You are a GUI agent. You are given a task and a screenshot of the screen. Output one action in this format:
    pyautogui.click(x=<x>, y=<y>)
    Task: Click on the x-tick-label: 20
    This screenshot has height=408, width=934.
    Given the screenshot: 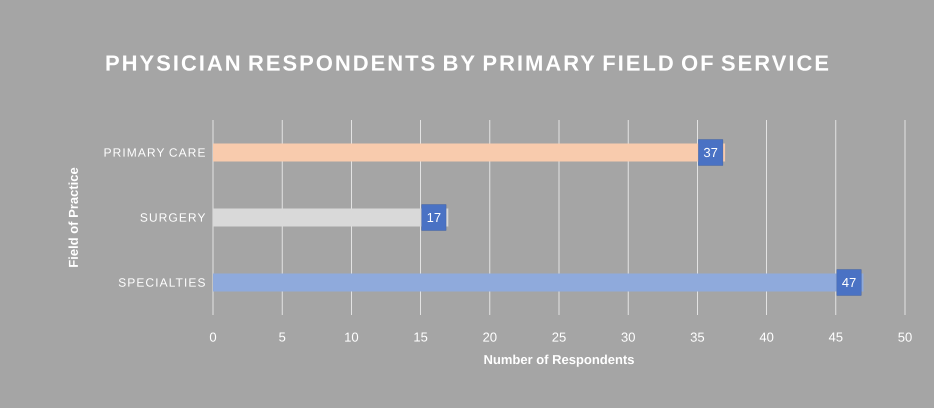 What is the action you would take?
    pyautogui.click(x=490, y=337)
    